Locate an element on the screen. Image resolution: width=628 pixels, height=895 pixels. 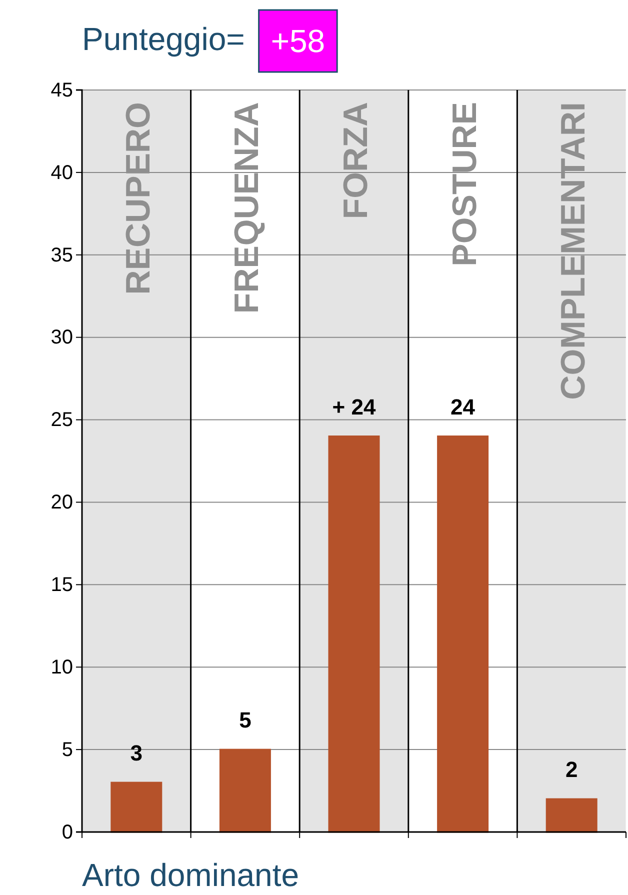
data-label: + 24 is located at coordinates (354, 407).